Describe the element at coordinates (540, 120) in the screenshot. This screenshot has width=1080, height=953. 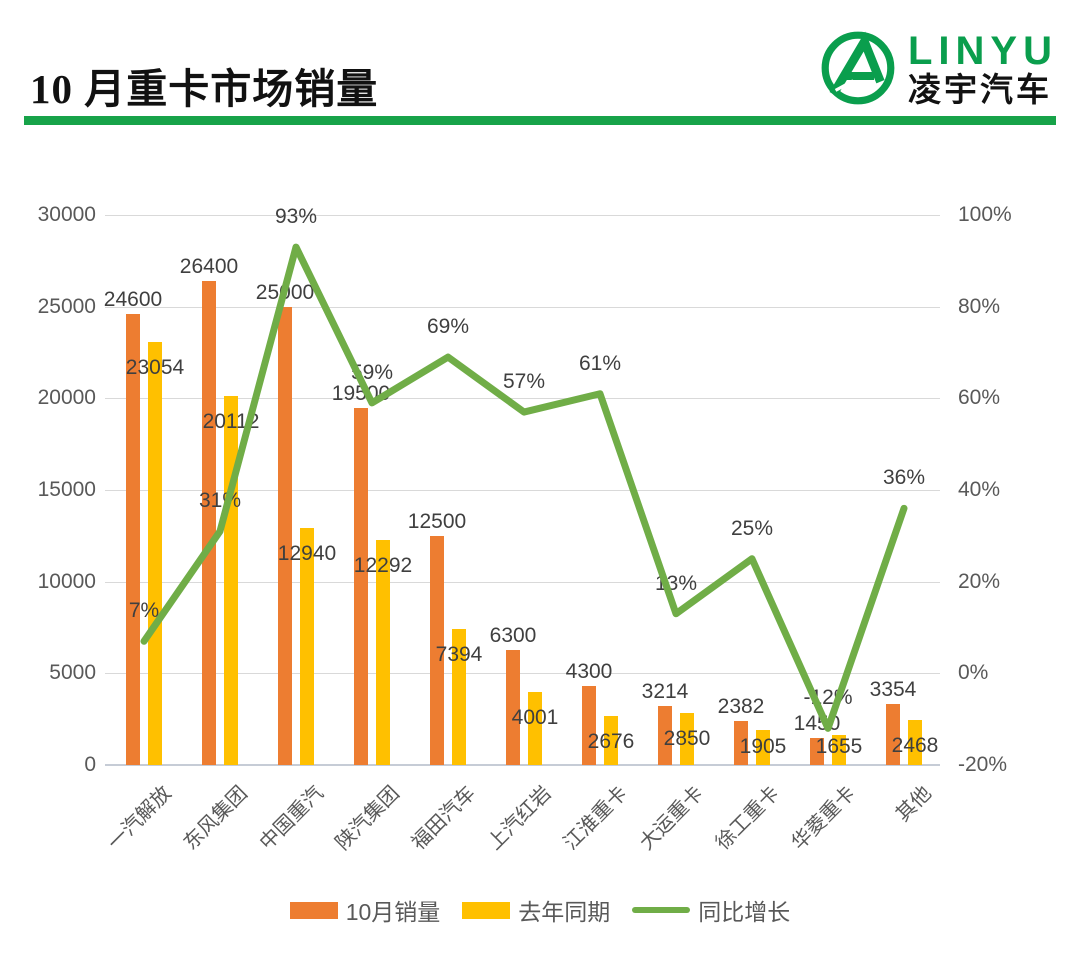
I see `header-divider` at that location.